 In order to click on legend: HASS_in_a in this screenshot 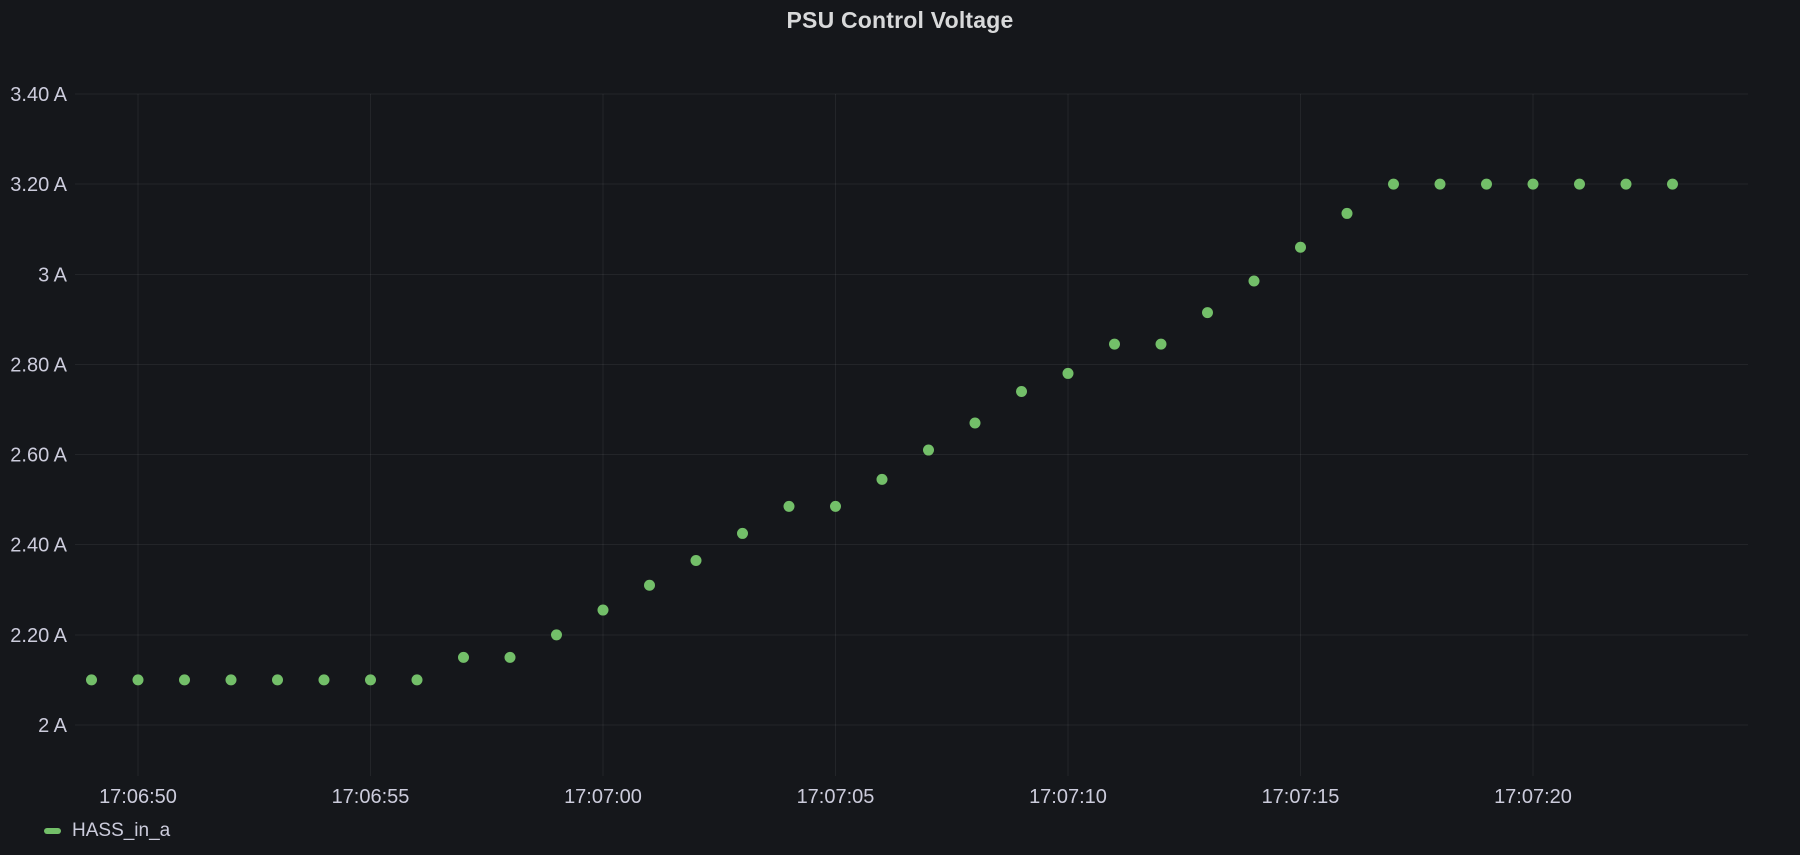, I will do `click(107, 831)`.